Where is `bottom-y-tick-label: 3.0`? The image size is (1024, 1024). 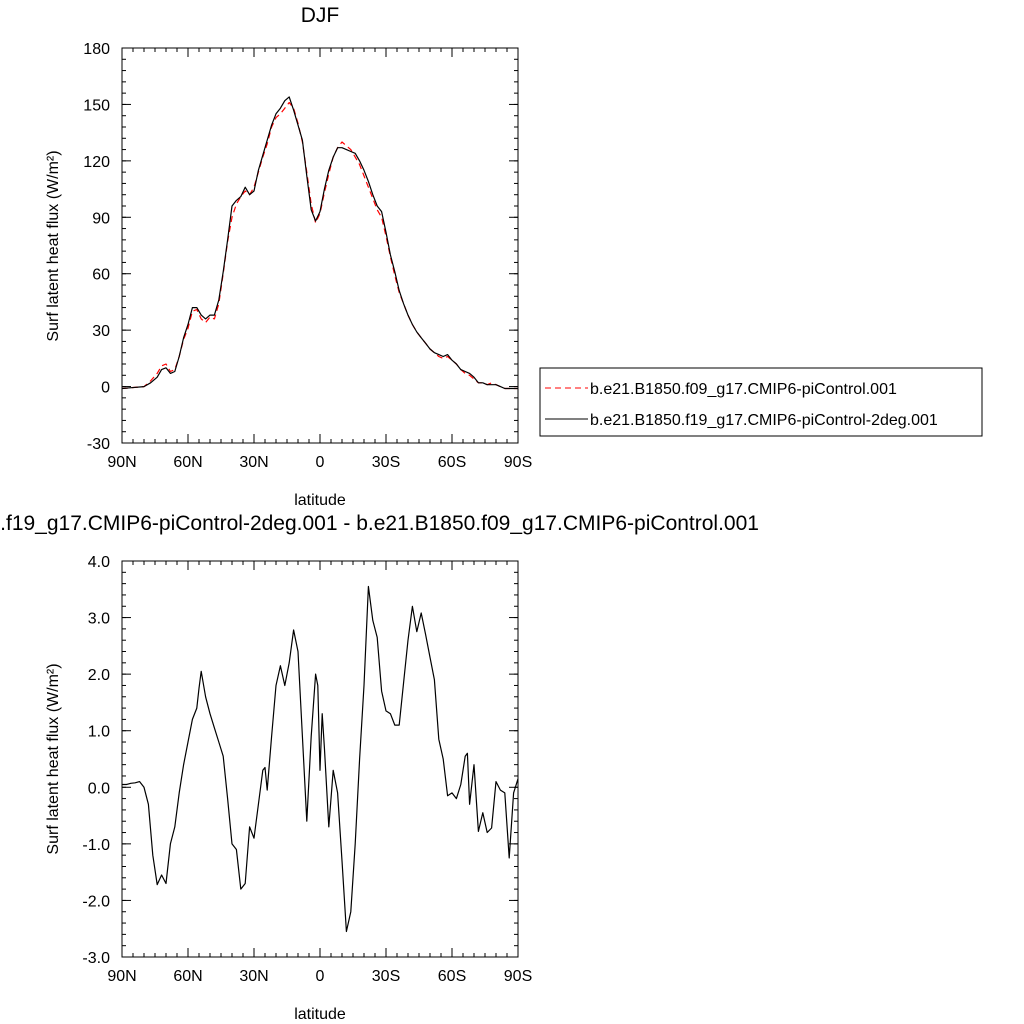
bottom-y-tick-label: 3.0 is located at coordinates (99, 619).